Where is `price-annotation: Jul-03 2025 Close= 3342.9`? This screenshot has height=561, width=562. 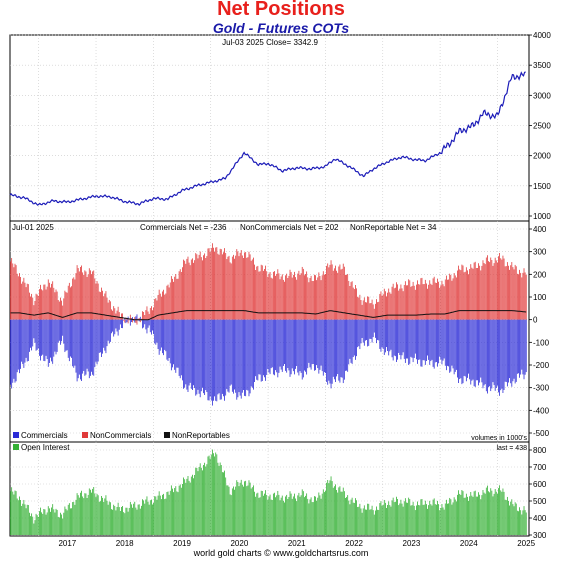
price-annotation: Jul-03 2025 Close= 3342.9 is located at coordinates (270, 42).